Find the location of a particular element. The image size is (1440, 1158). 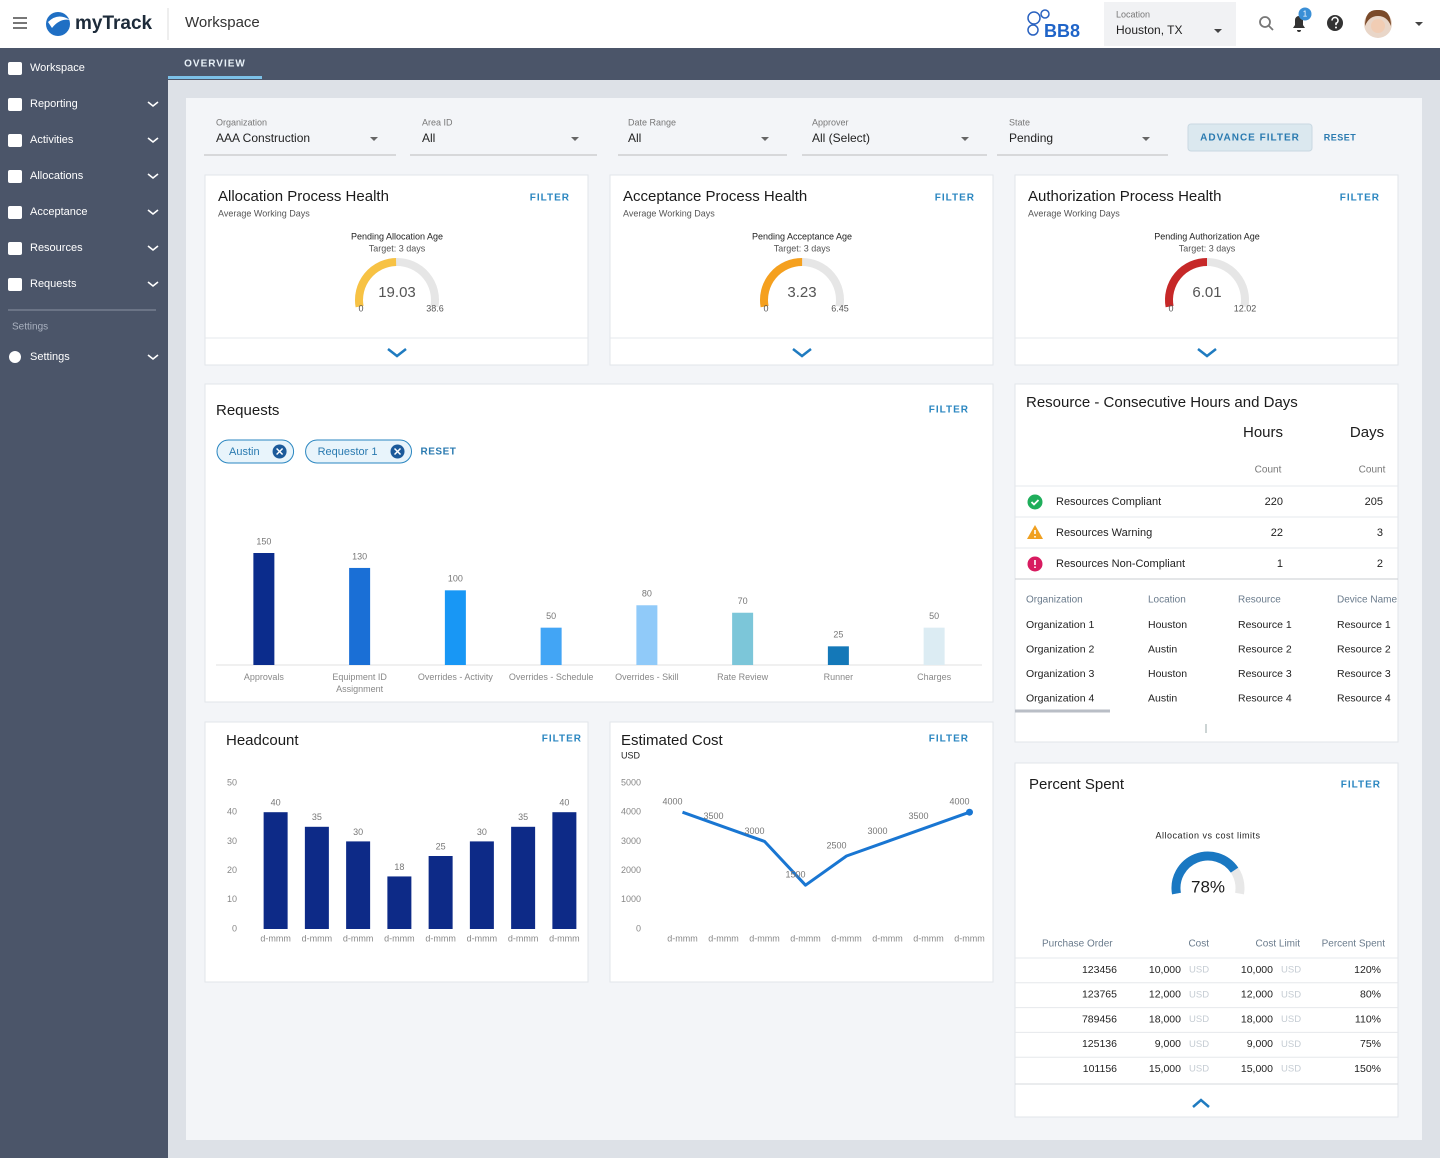

search-button is located at coordinates (1266, 23).